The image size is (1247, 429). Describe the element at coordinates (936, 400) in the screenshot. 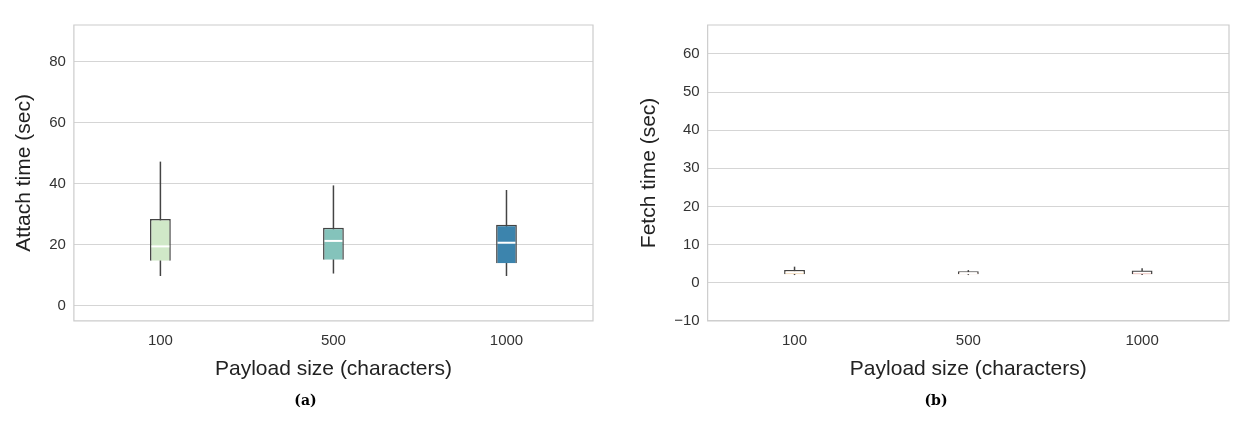

I see `text: (b)` at that location.